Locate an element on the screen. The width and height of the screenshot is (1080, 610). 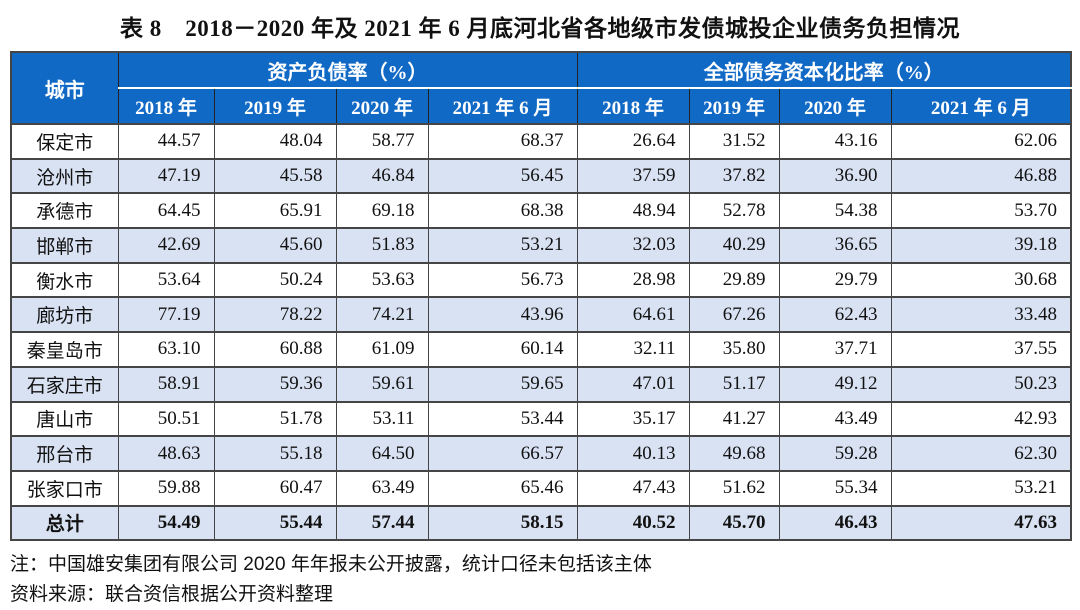
column-header-city: 城市 is located at coordinates (64, 88).